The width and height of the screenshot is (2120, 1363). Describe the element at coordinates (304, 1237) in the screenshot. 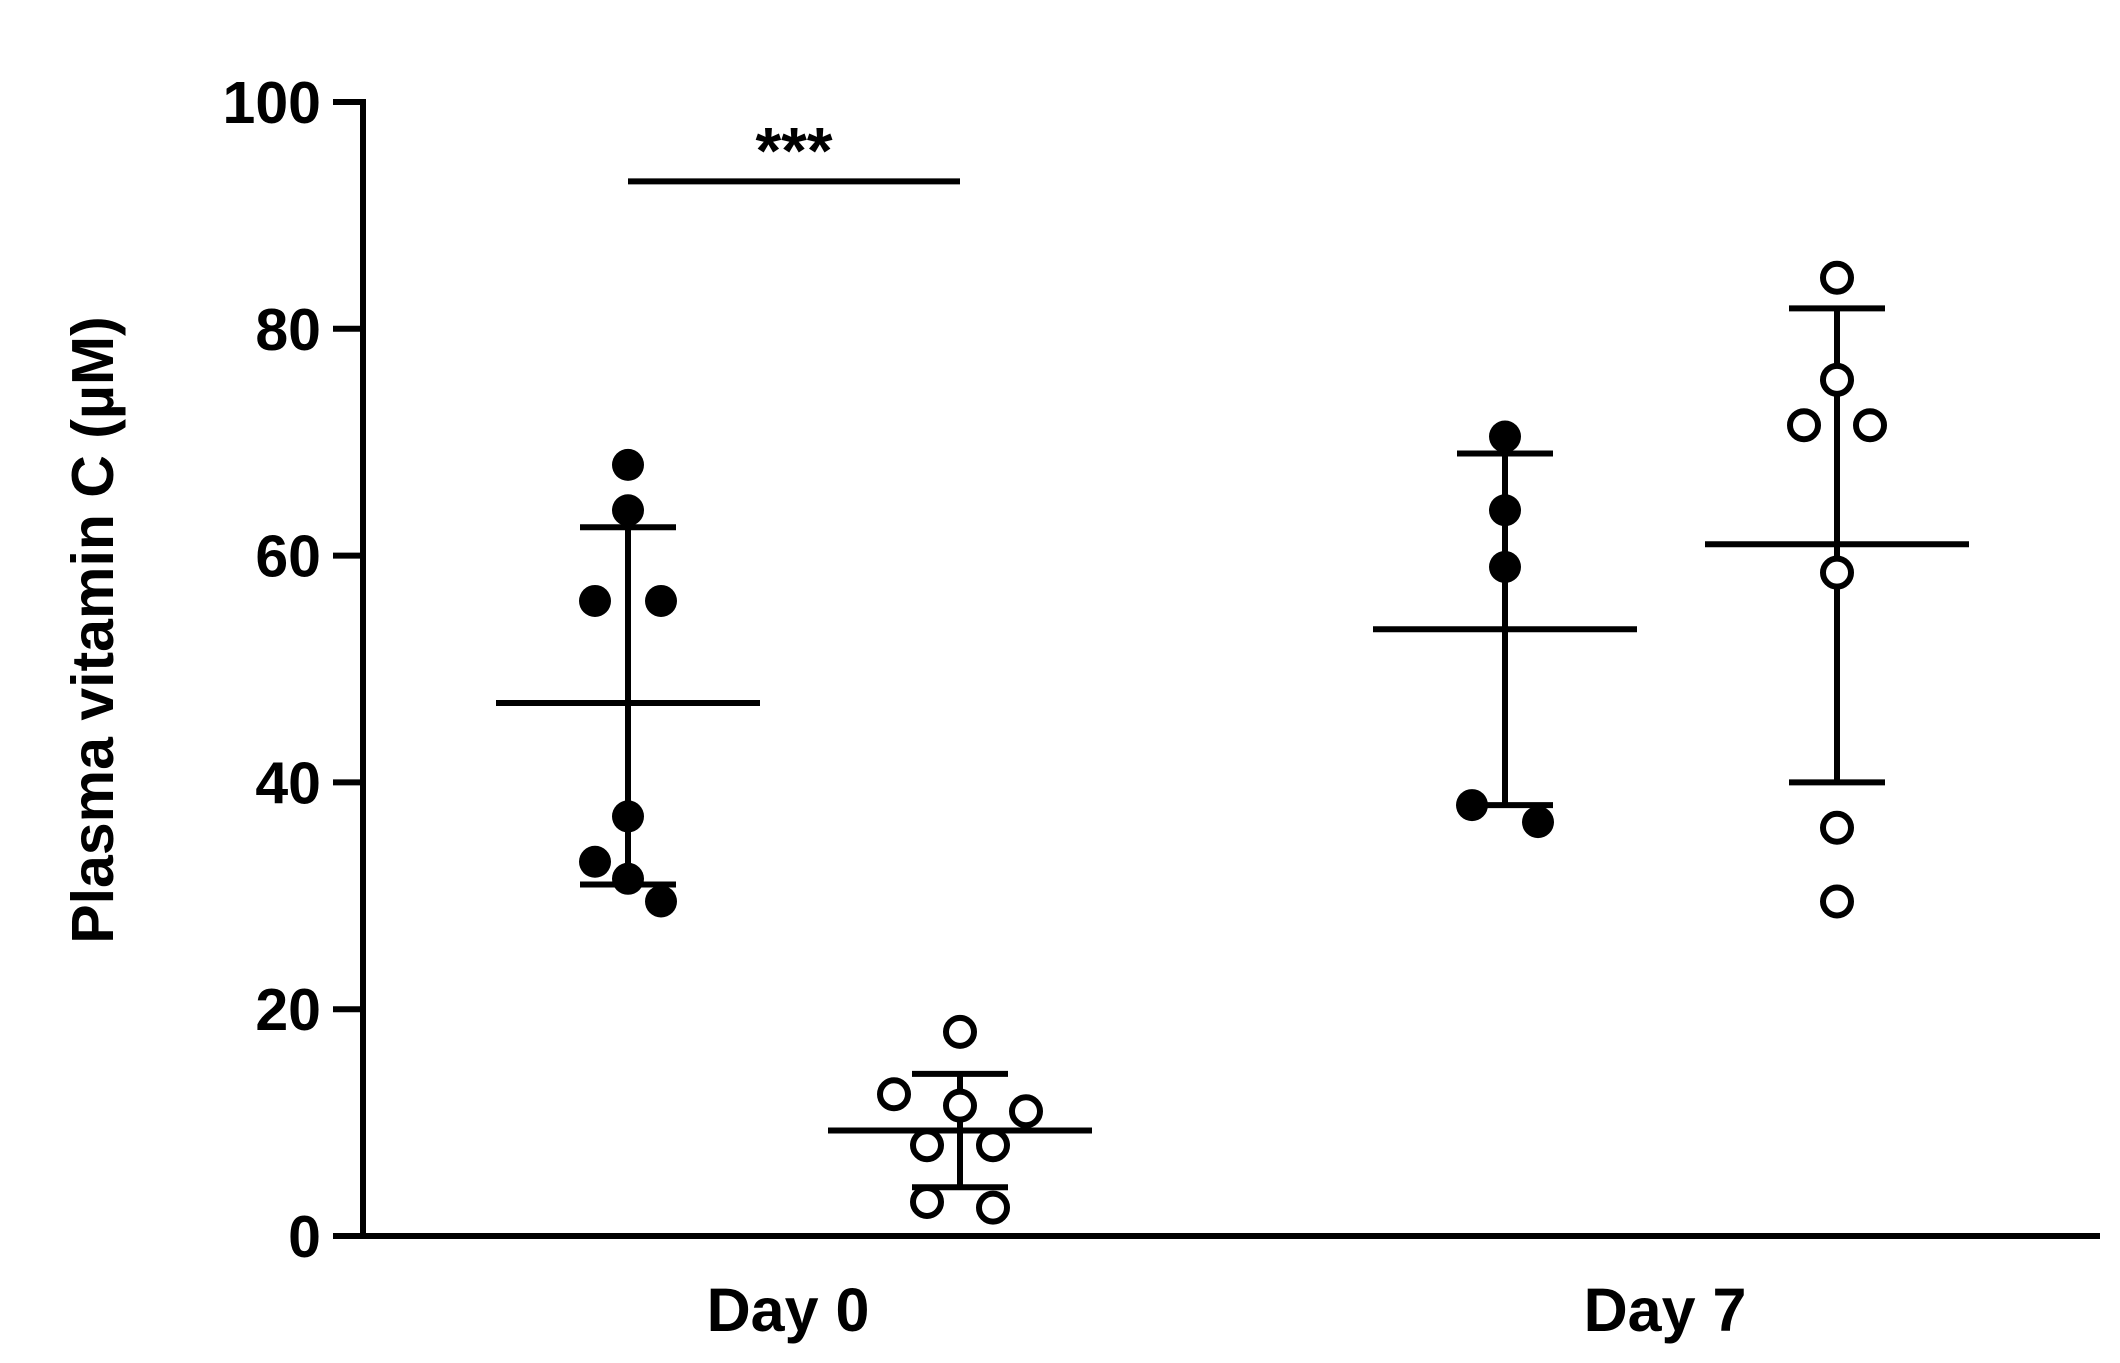

I see `y-tick-label: 0` at that location.